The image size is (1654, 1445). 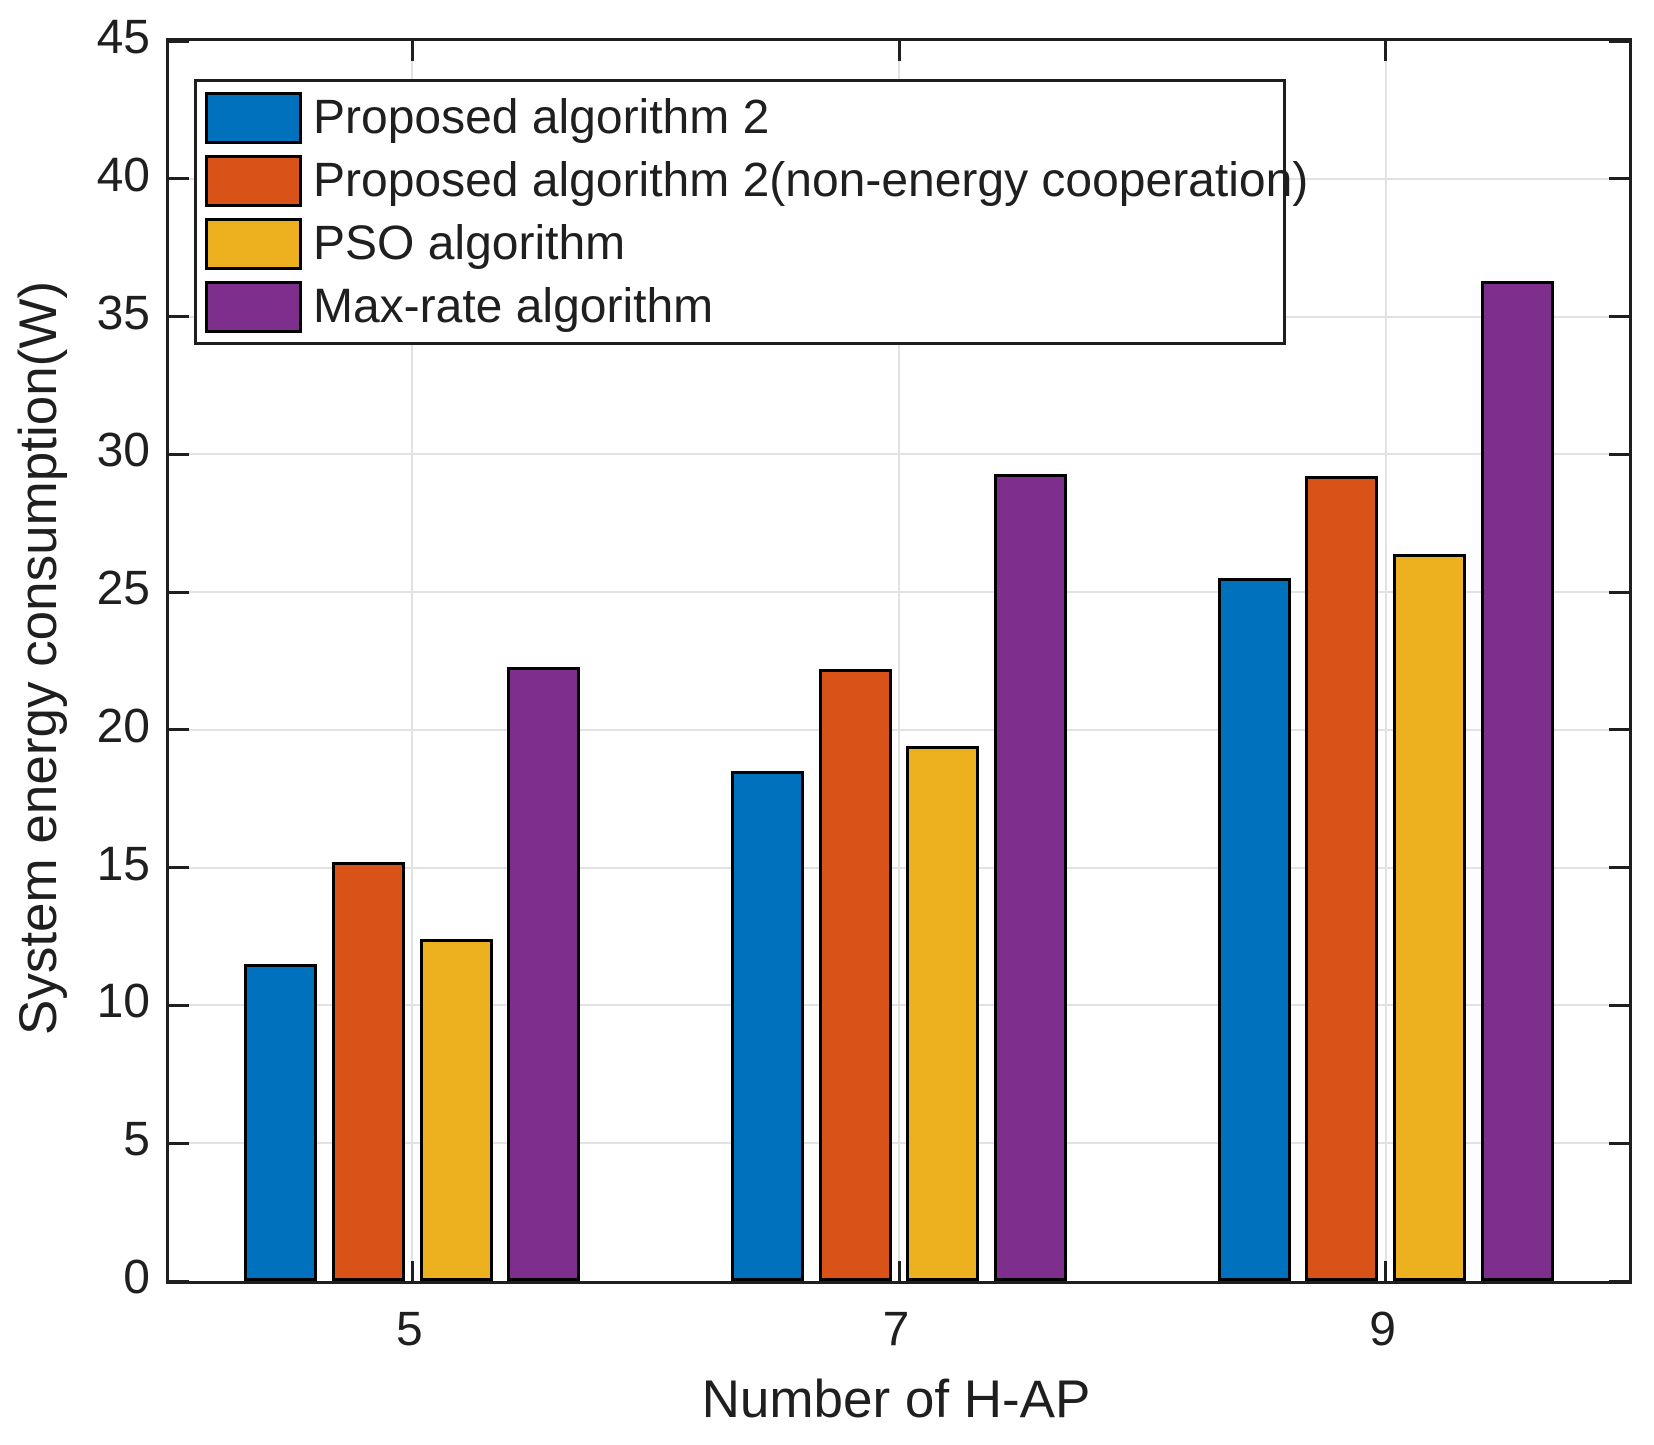 What do you see at coordinates (123, 726) in the screenshot?
I see `y-tick-label-20: 20` at bounding box center [123, 726].